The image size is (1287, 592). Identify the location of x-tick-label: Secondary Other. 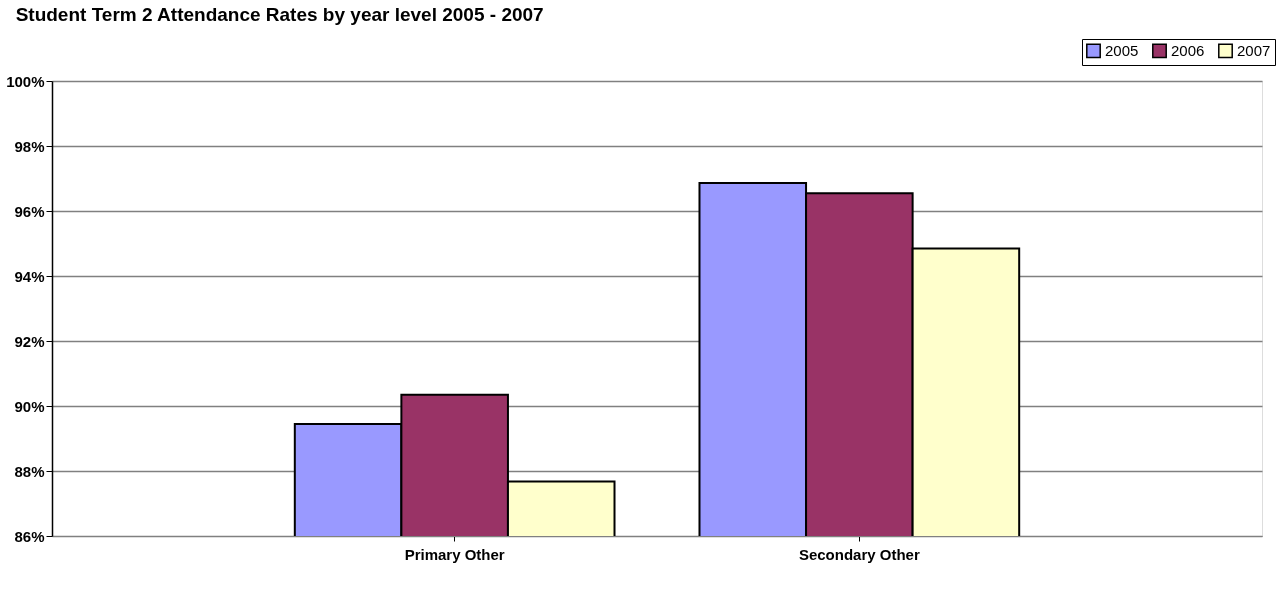
(859, 554).